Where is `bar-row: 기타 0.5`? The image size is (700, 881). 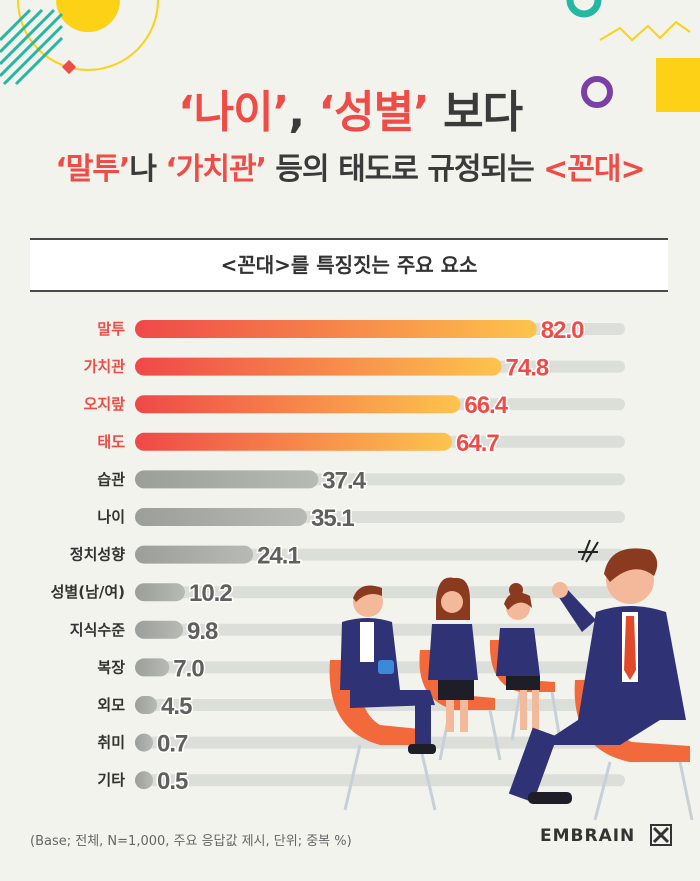 bar-row: 기타 0.5 is located at coordinates (361, 782).